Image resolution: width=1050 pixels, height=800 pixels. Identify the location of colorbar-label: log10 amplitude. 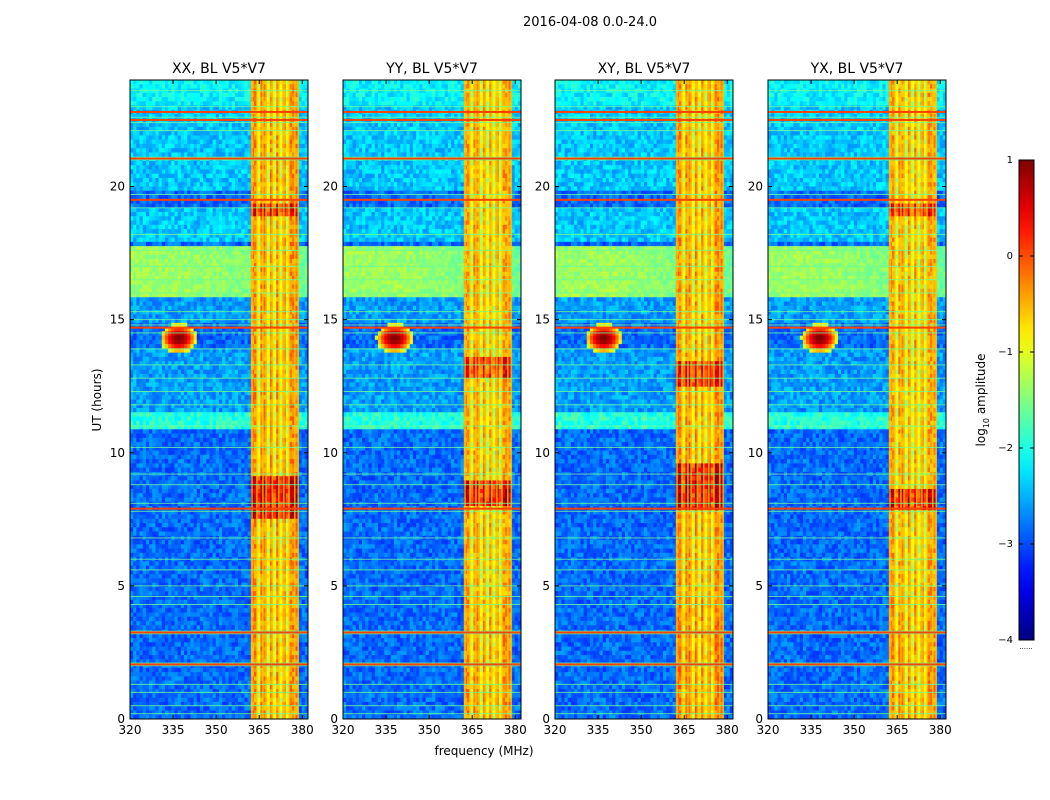
(982, 400).